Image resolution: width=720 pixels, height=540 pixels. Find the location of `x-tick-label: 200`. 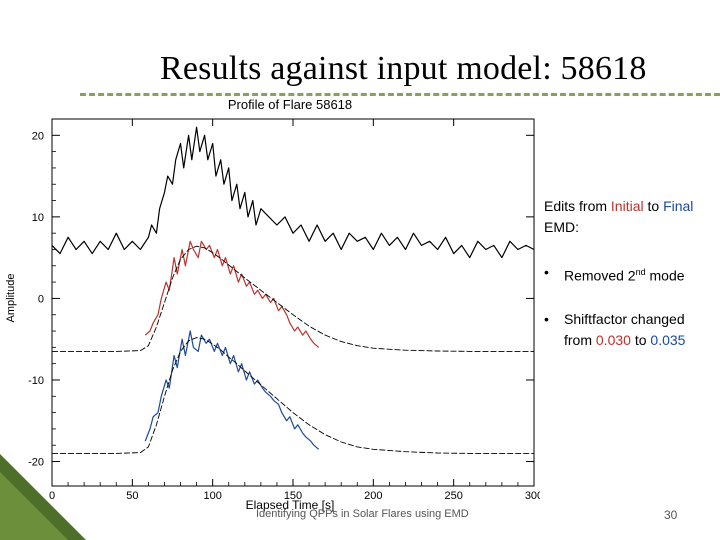

x-tick-label: 200 is located at coordinates (373, 496).